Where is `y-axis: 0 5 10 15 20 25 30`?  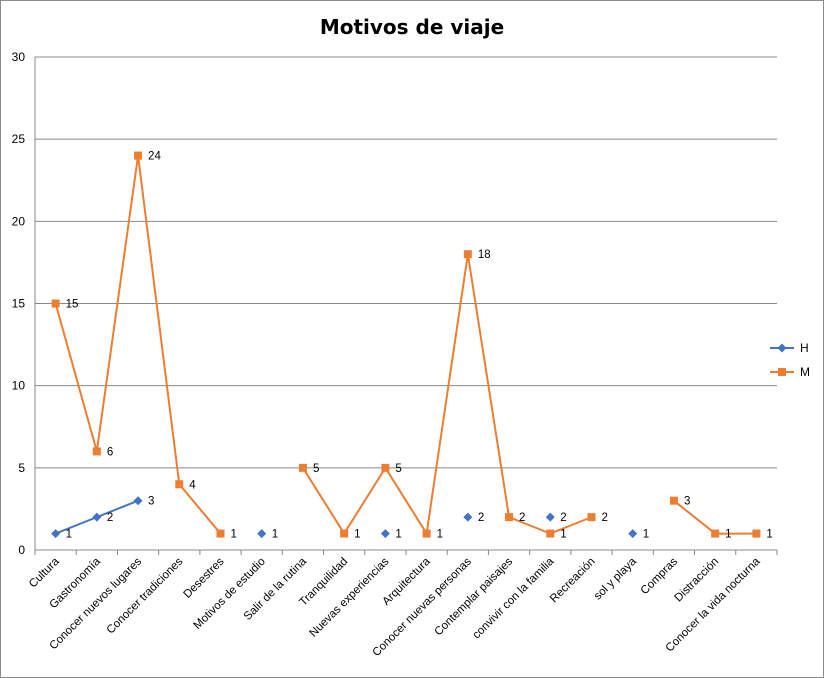
y-axis: 0 5 10 15 20 25 30 is located at coordinates (24, 303).